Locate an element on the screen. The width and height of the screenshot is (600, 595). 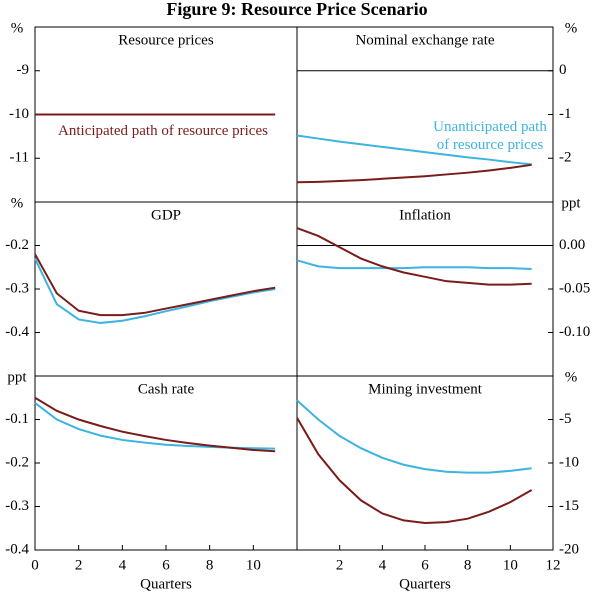
y-tick-label: -20 is located at coordinates (569, 549).